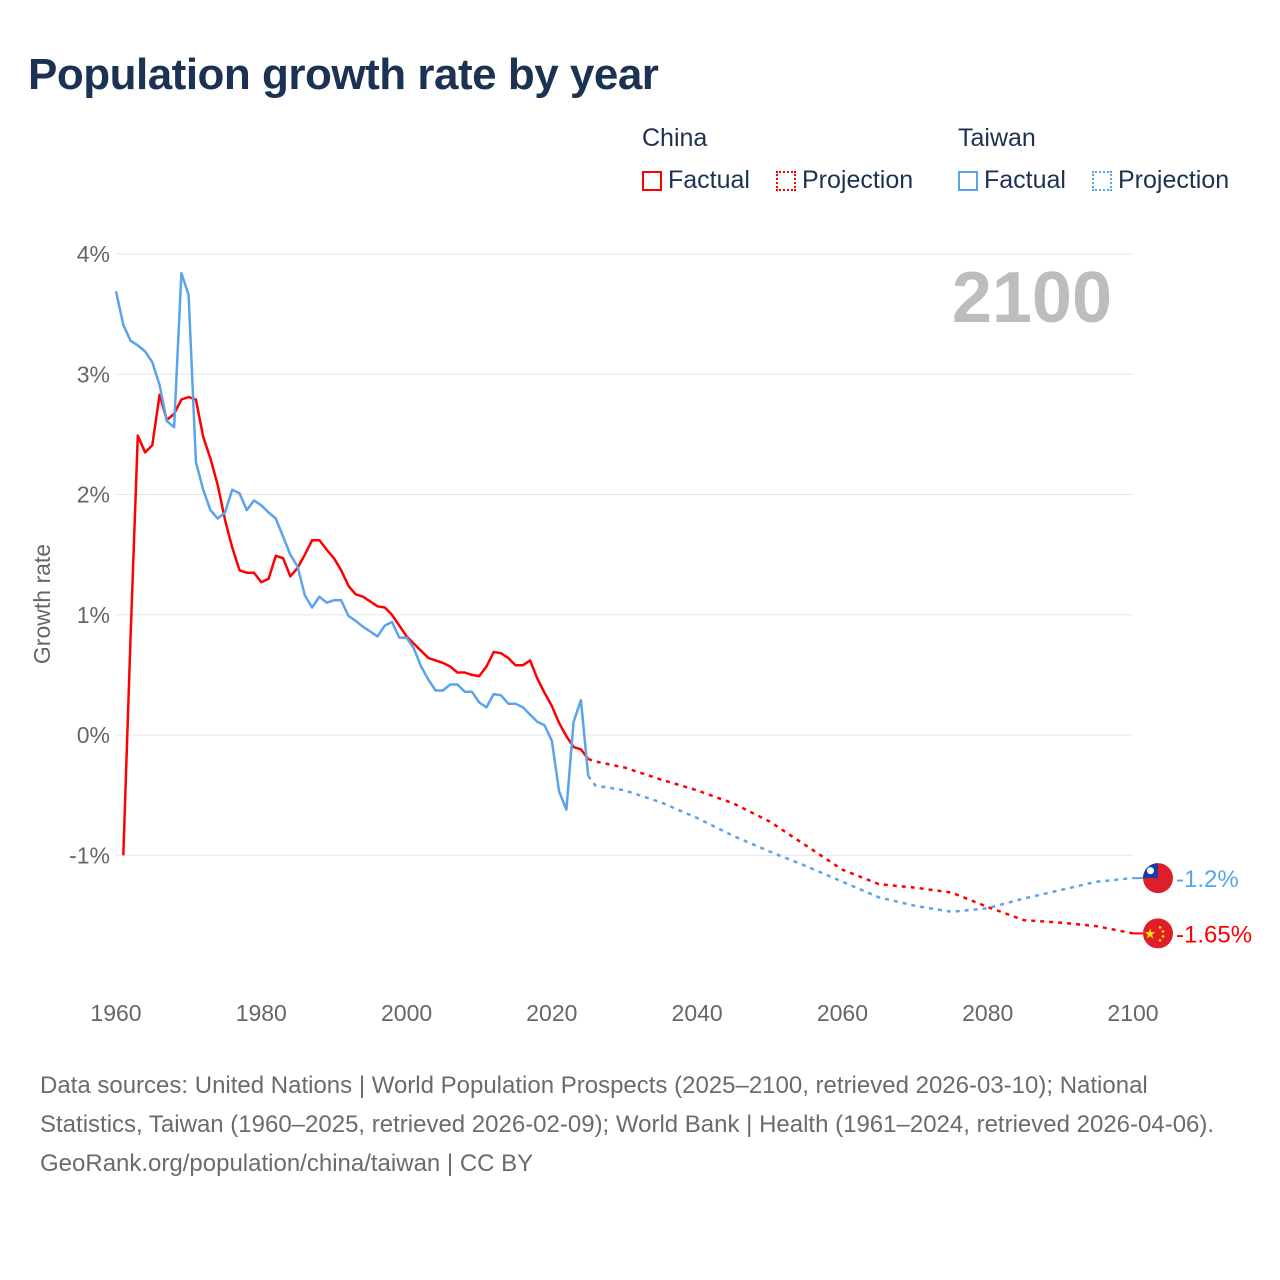 The image size is (1280, 1280). I want to click on china-flag-icon: ★, so click(1158, 933).